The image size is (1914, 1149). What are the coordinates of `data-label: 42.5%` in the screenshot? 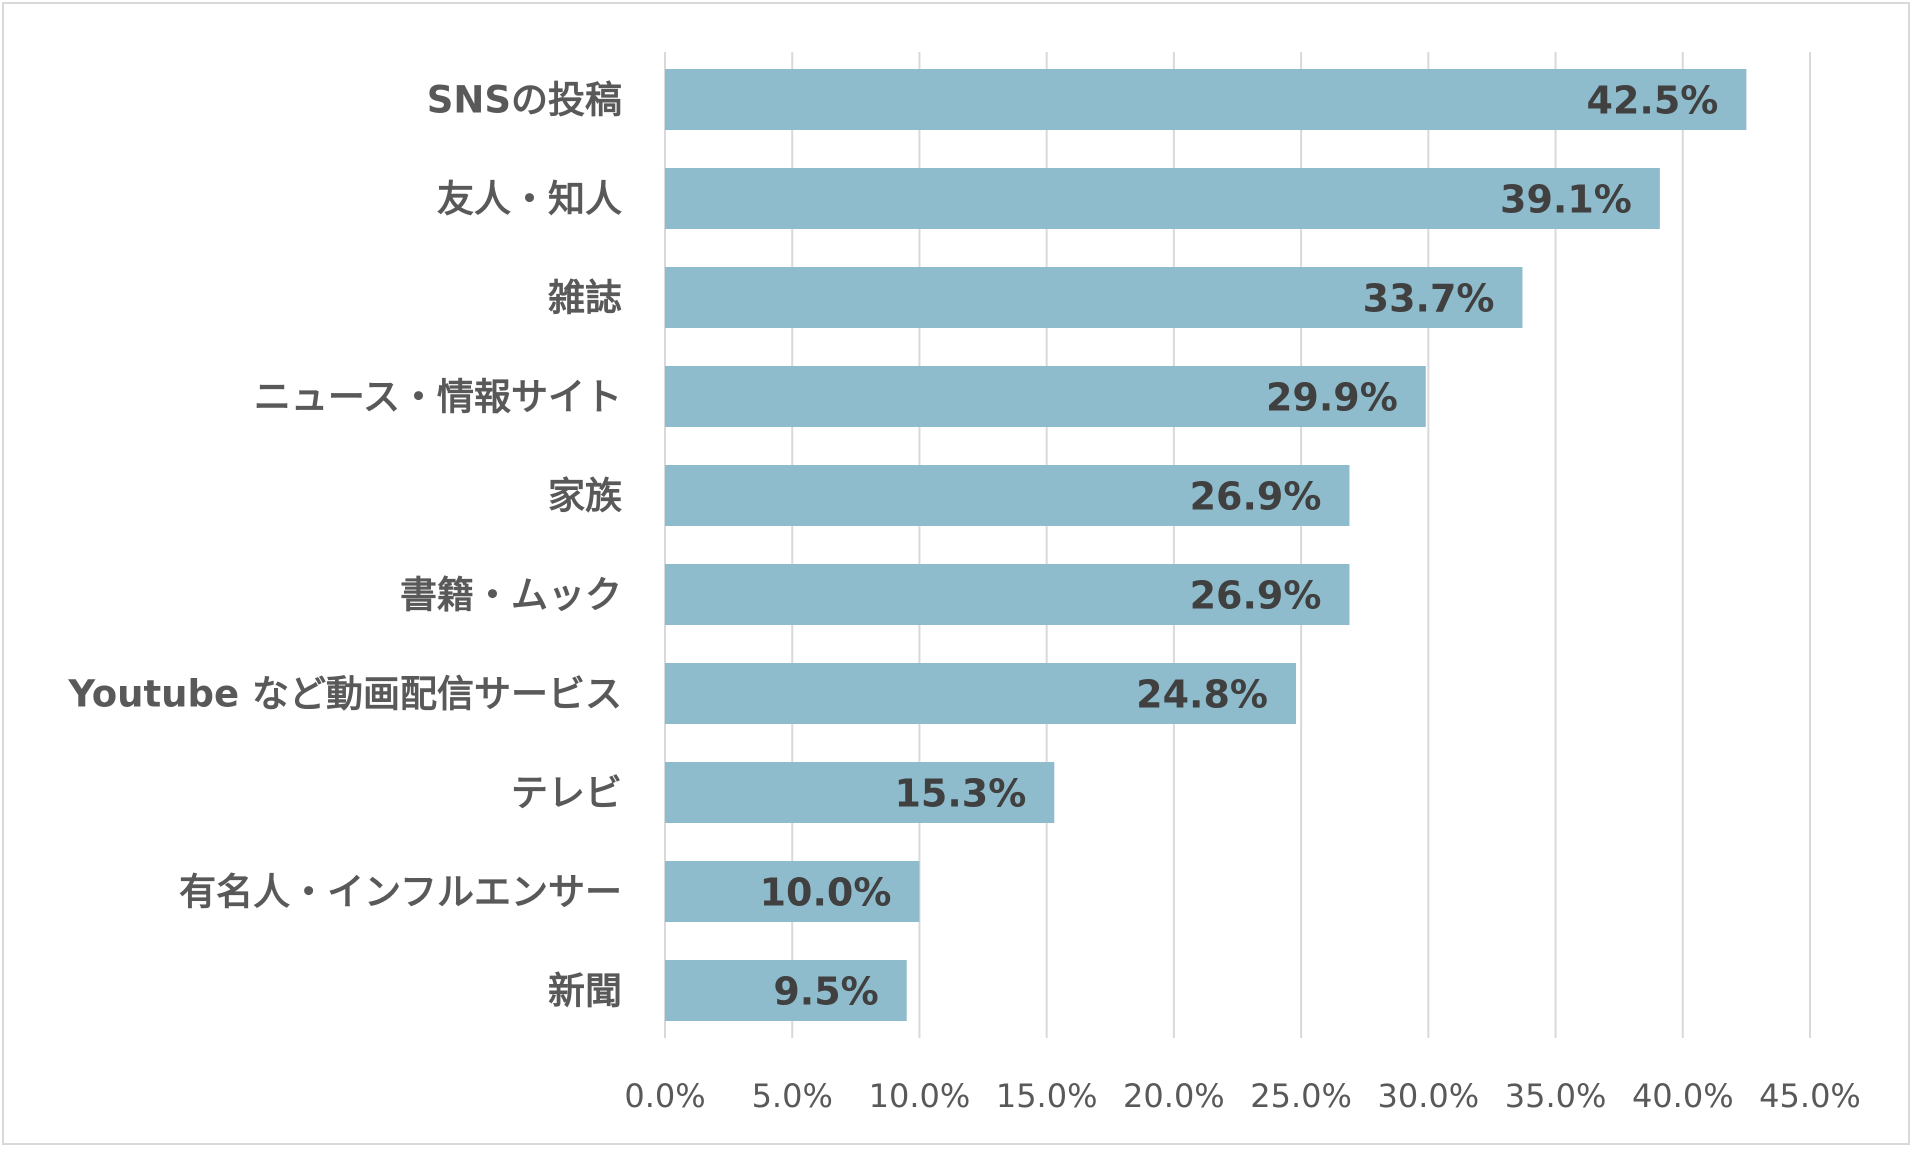 It's located at (1653, 101).